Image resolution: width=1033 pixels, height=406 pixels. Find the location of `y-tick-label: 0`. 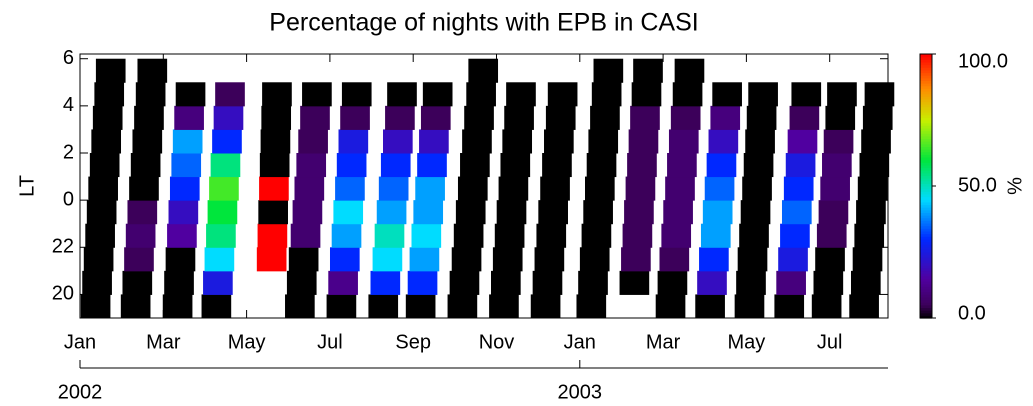

y-tick-label: 0 is located at coordinates (68, 199).